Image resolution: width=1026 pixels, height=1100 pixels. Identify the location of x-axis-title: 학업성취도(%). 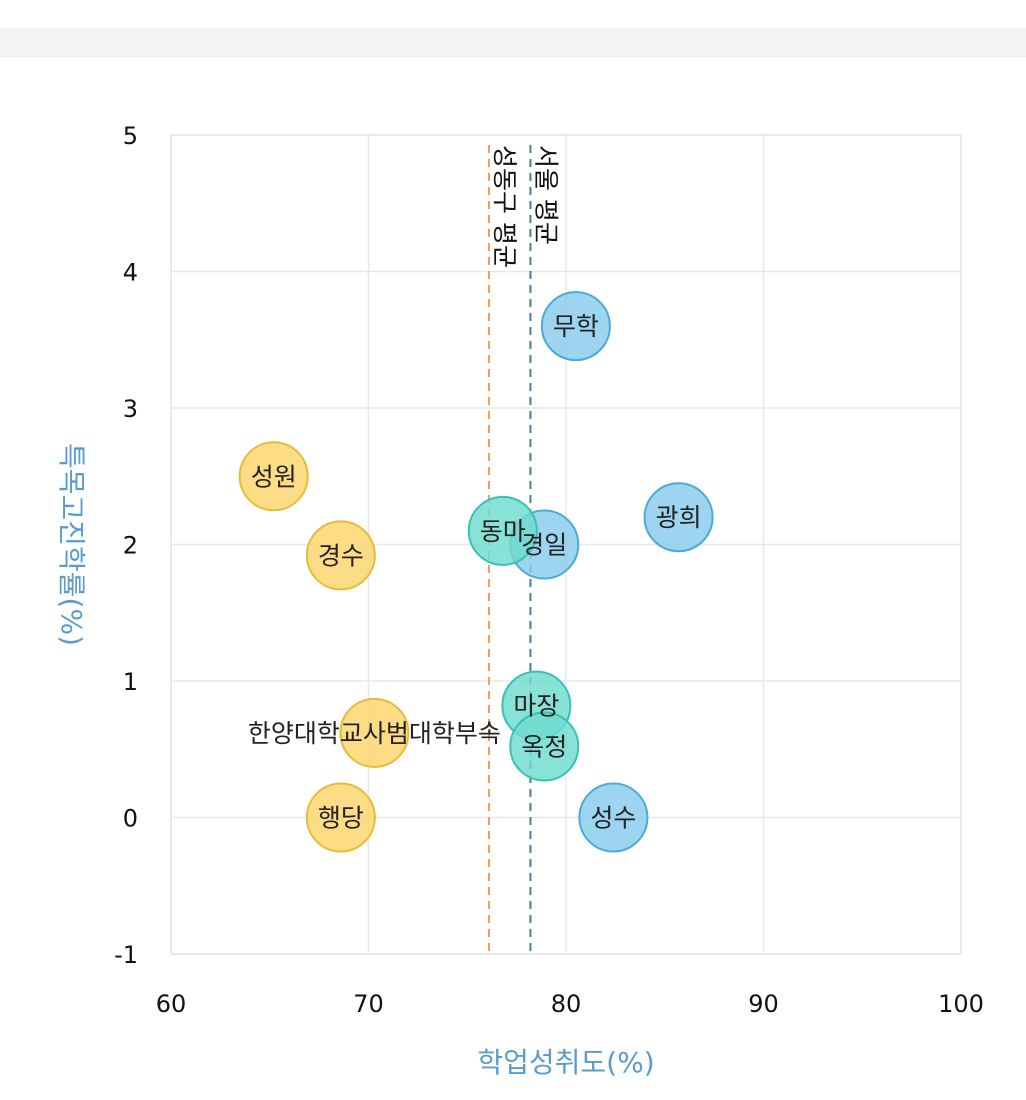
(565, 1062).